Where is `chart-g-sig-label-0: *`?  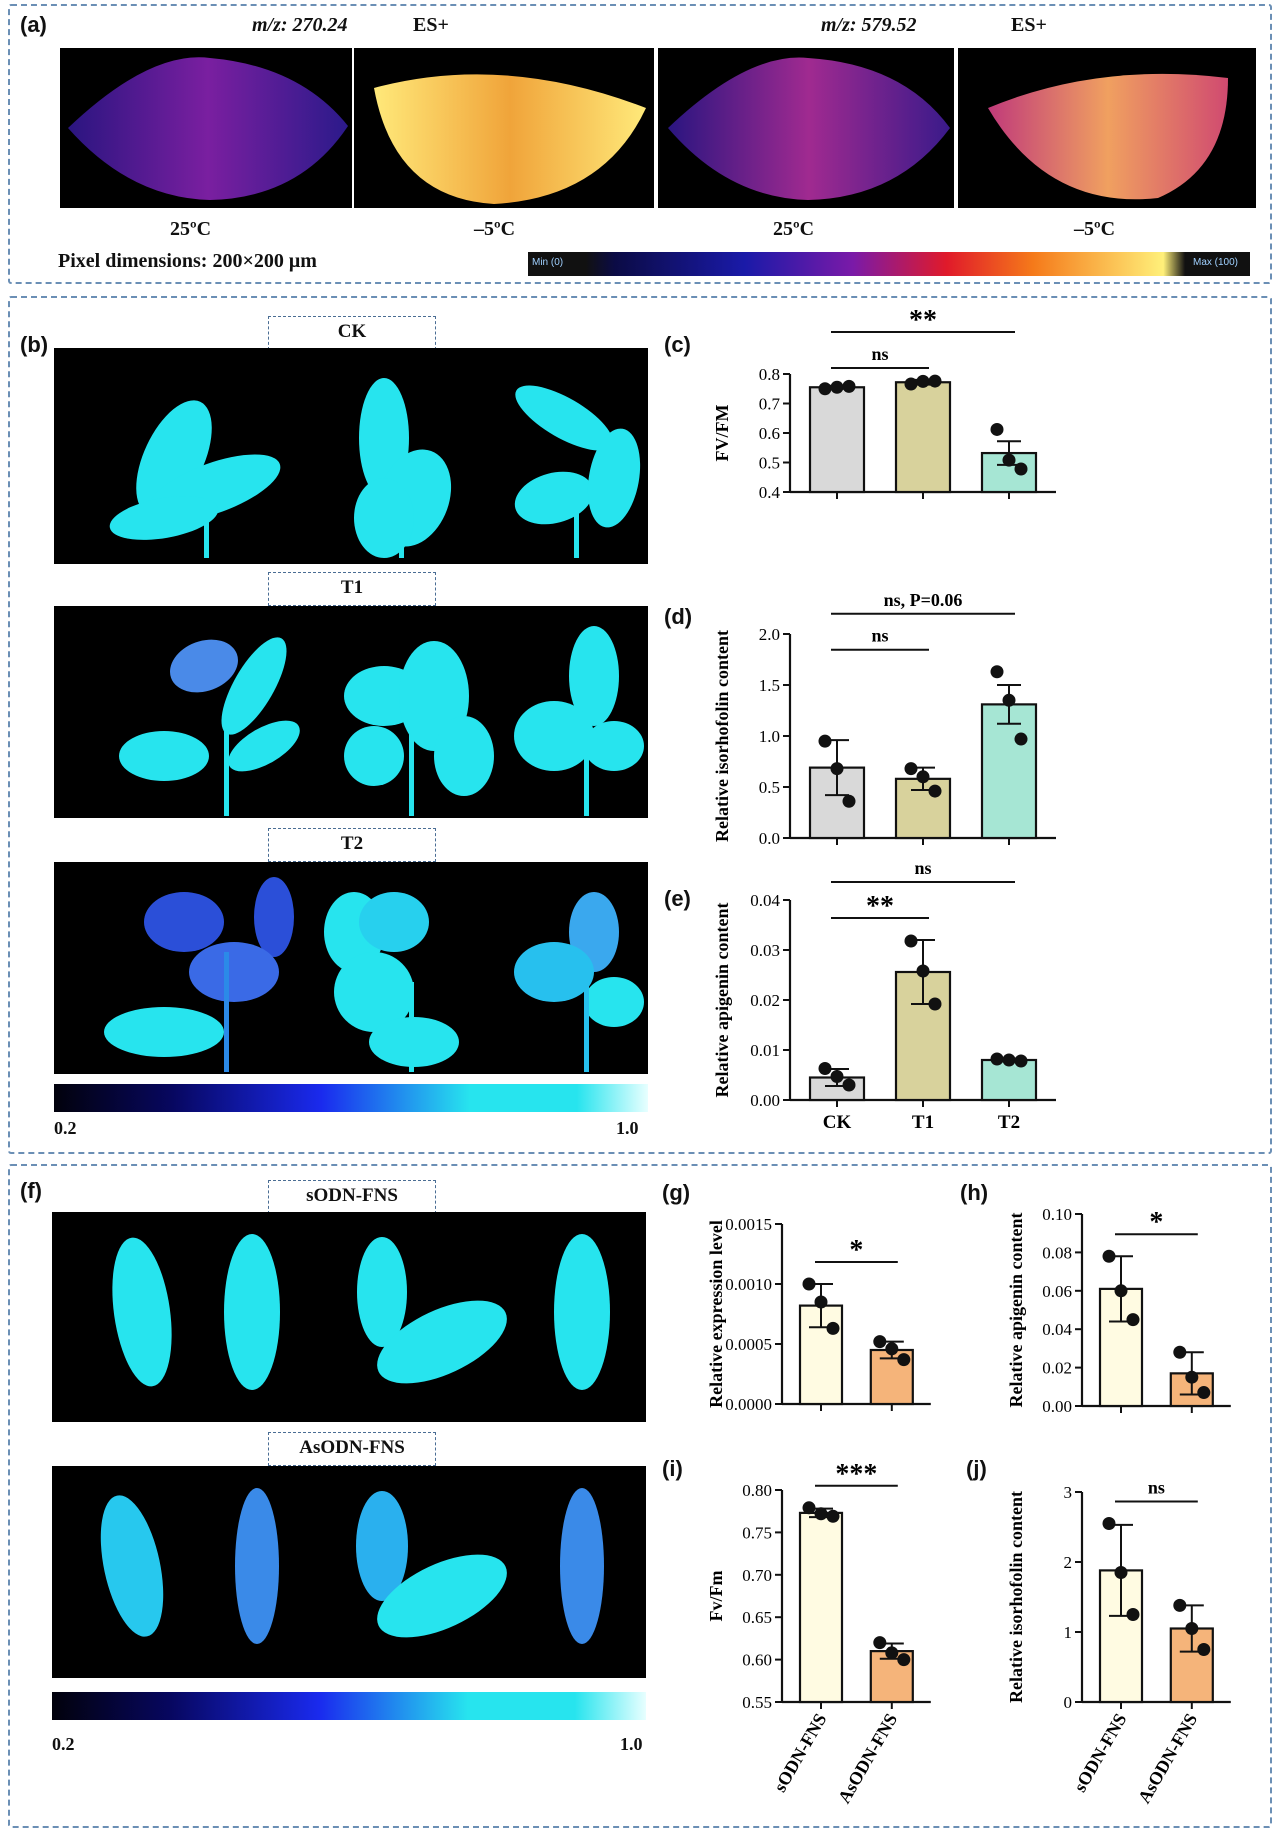 chart-g-sig-label-0: * is located at coordinates (856, 1250).